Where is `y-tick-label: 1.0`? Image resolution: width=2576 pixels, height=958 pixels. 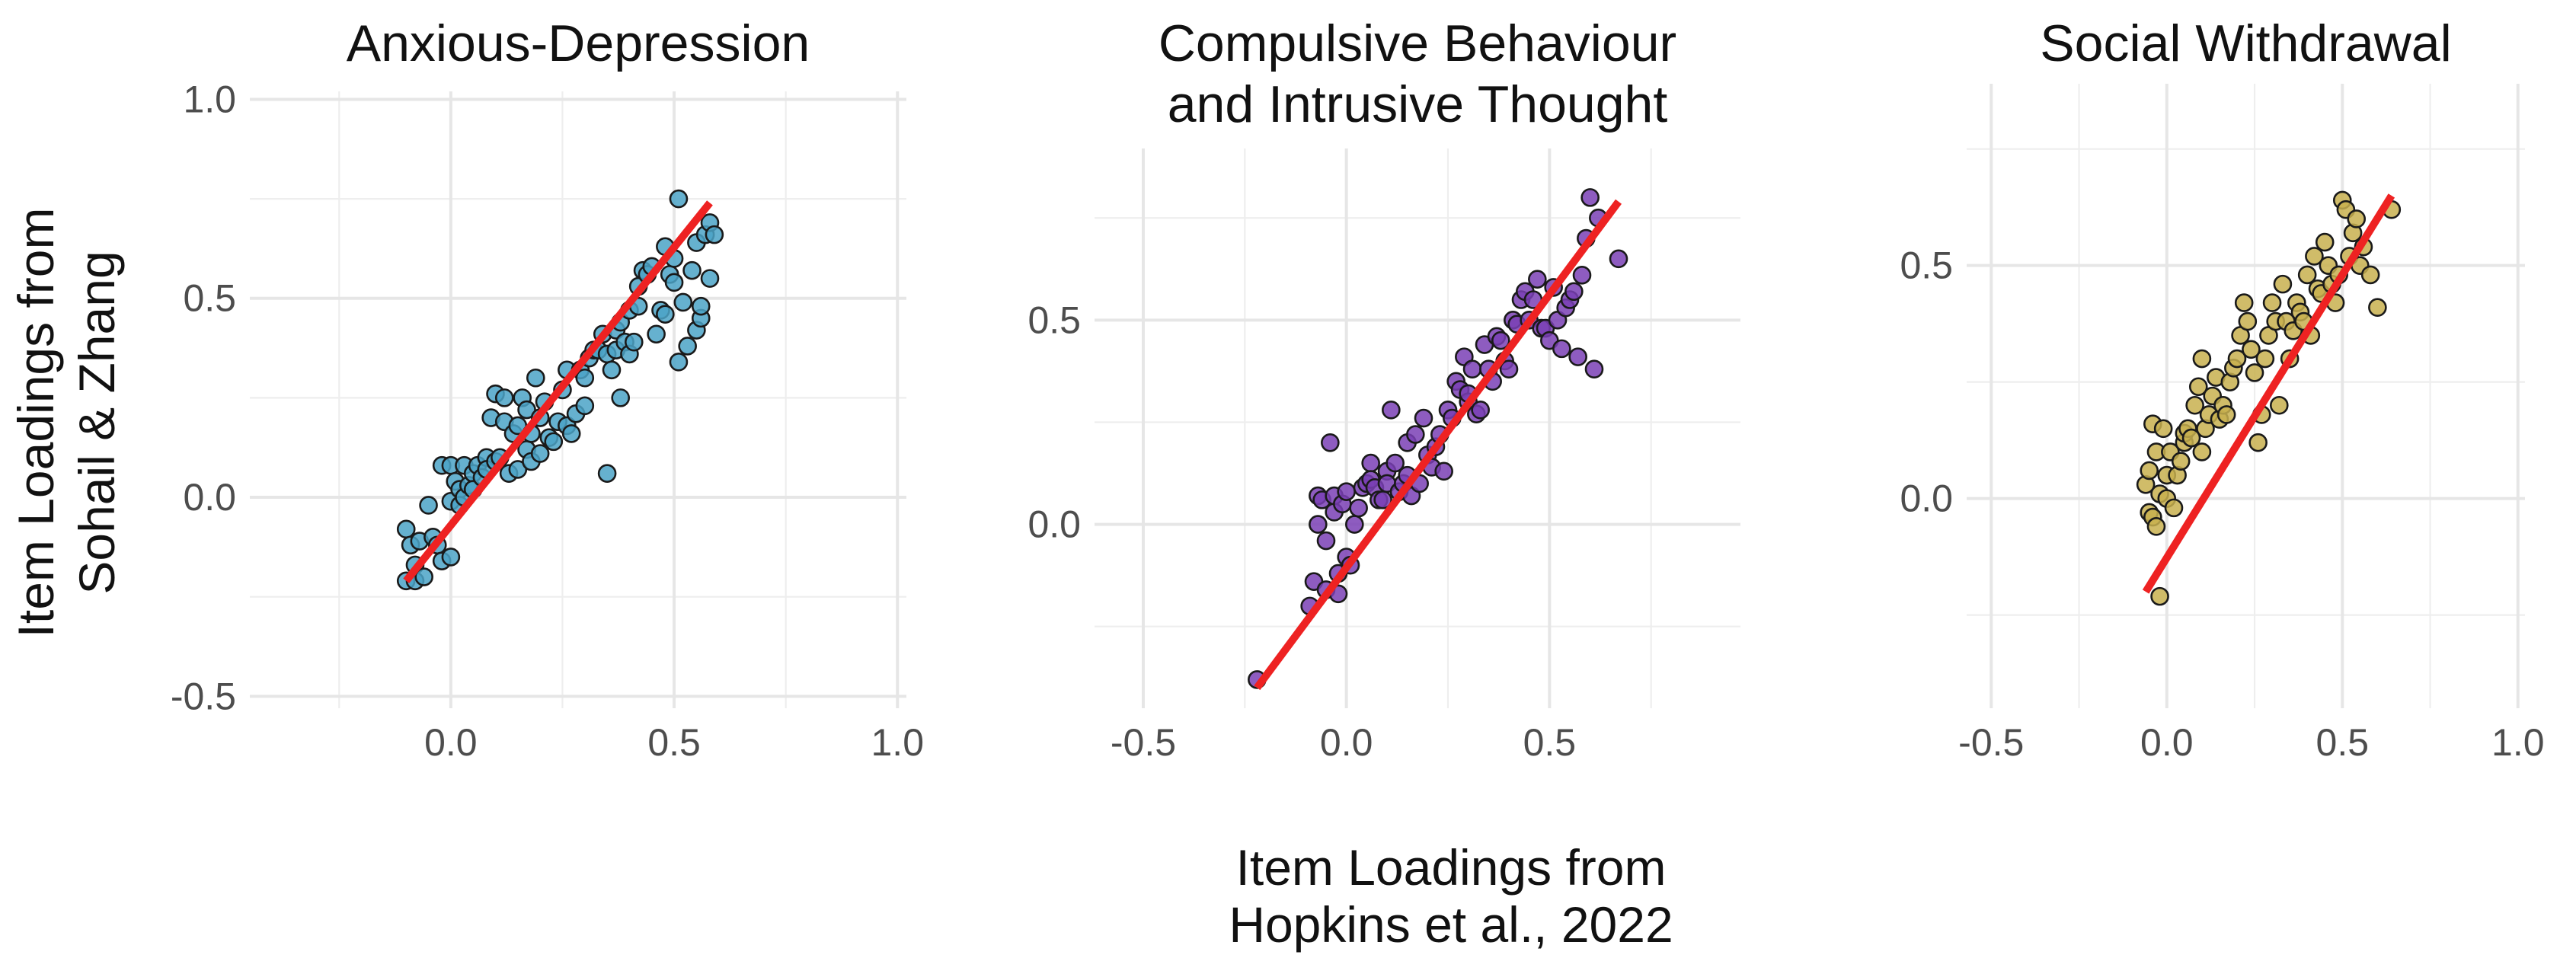
y-tick-label: 1.0 is located at coordinates (210, 99).